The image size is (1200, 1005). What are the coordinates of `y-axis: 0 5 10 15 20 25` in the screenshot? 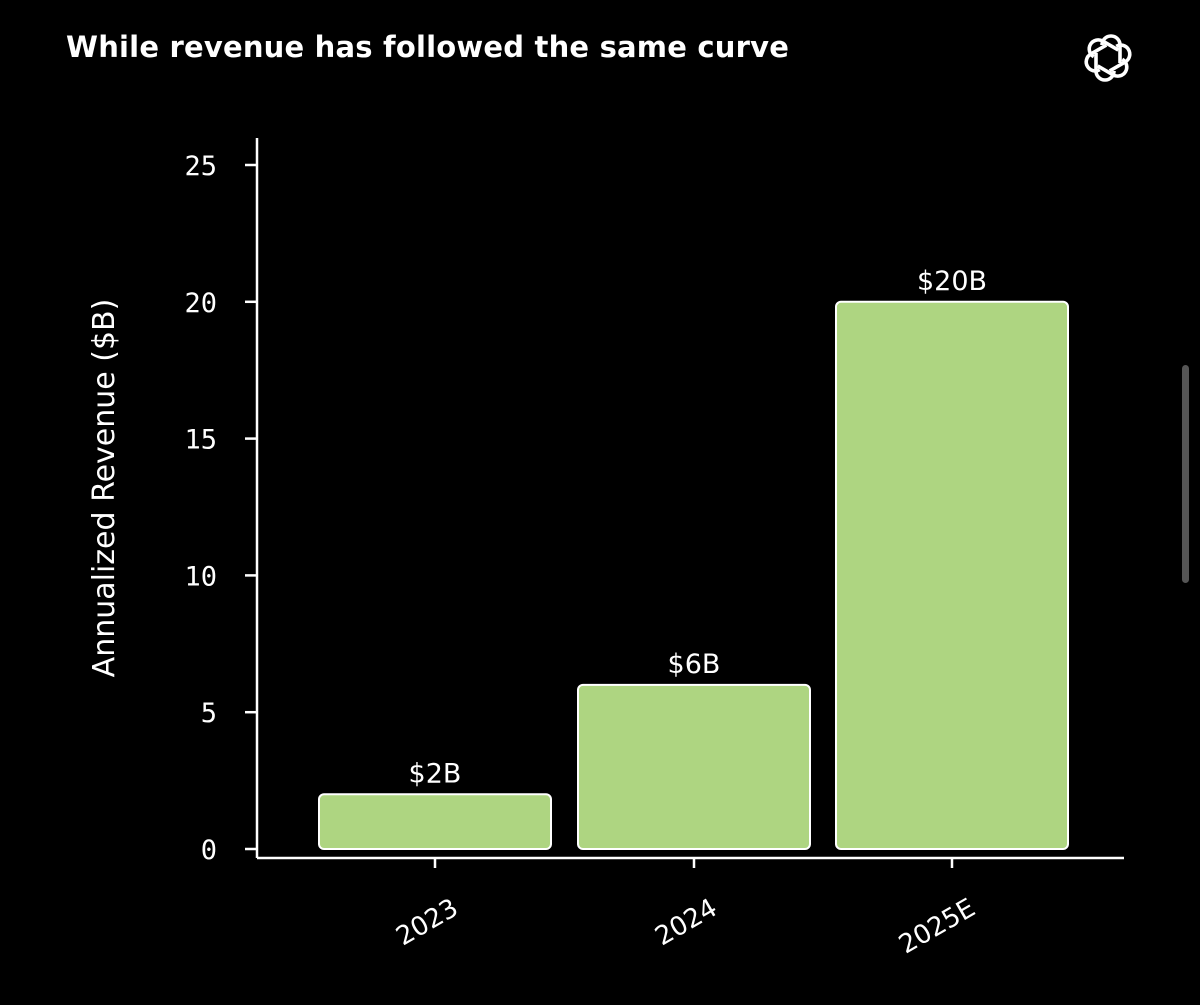 It's located at (221, 502).